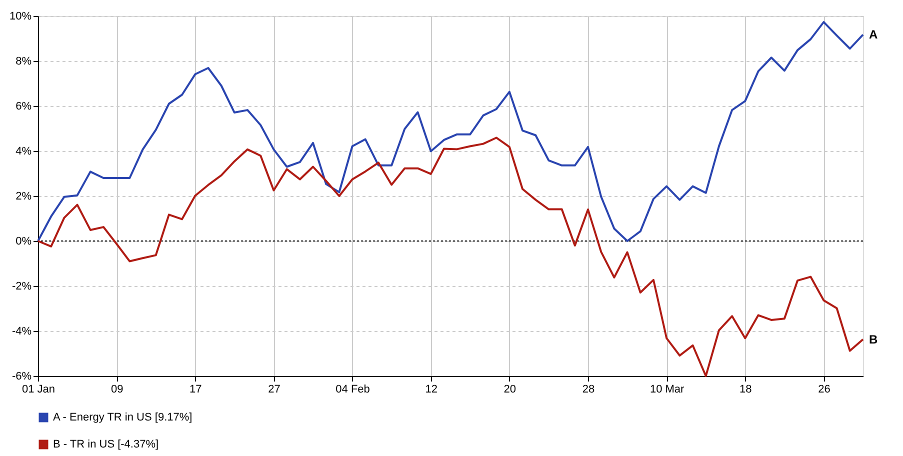 The width and height of the screenshot is (903, 456). Describe the element at coordinates (24, 106) in the screenshot. I see `y-tick-label: 6%` at that location.